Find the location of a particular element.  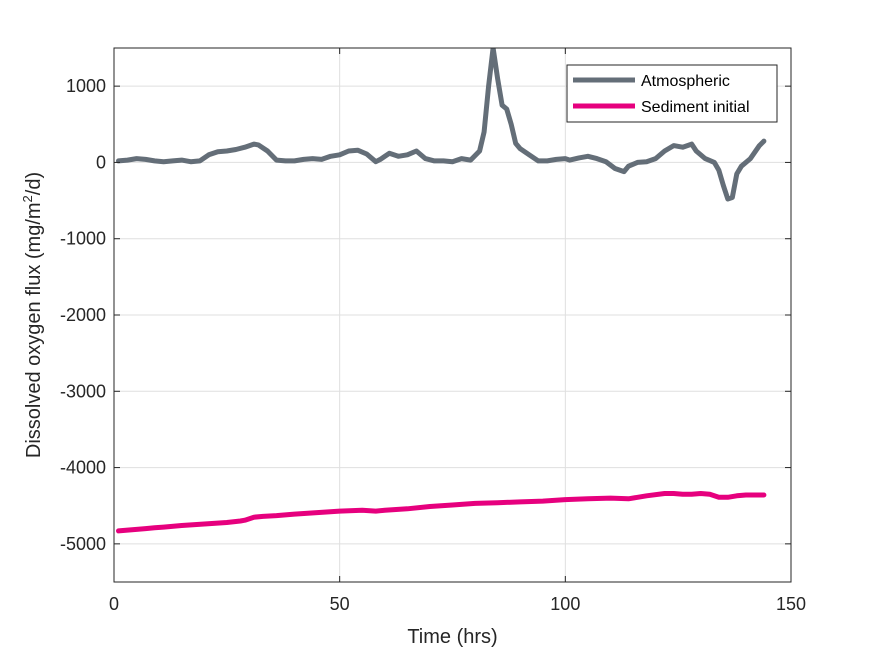

x-tick-label: 150 is located at coordinates (791, 604).